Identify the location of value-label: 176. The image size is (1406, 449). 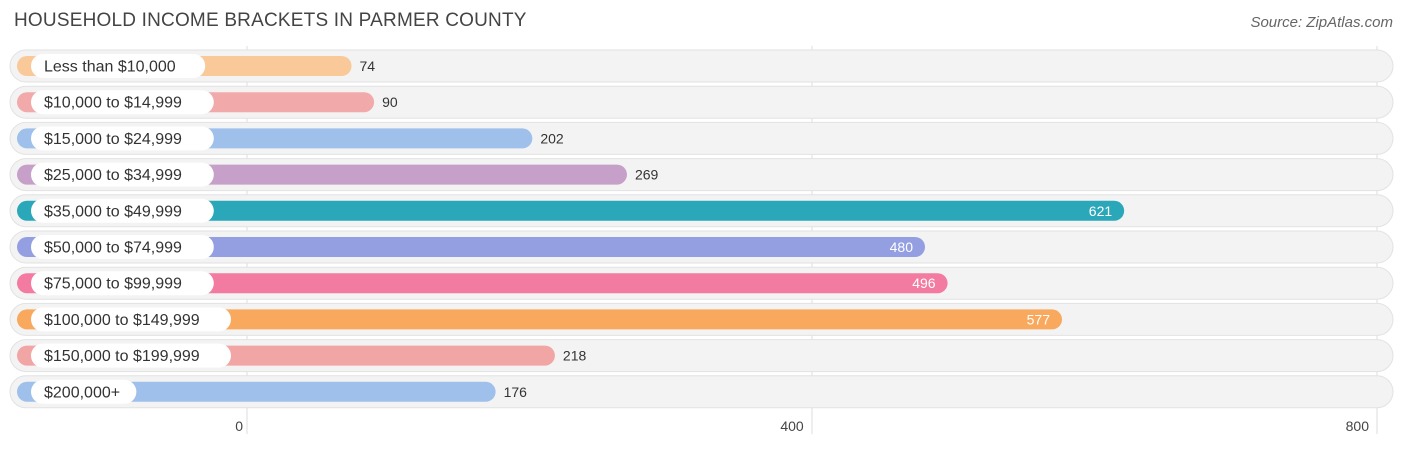
(516, 392).